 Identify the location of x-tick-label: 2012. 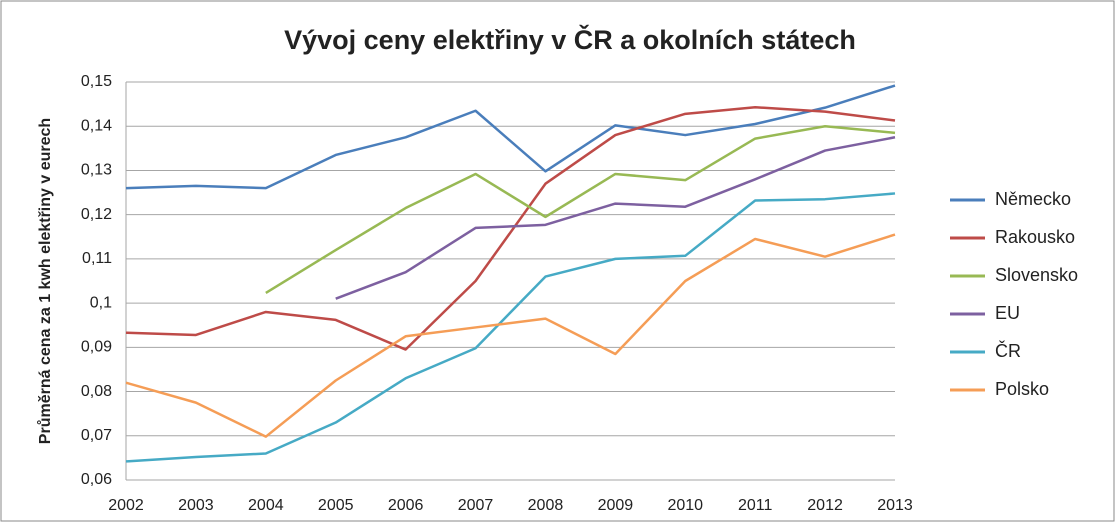
(825, 505).